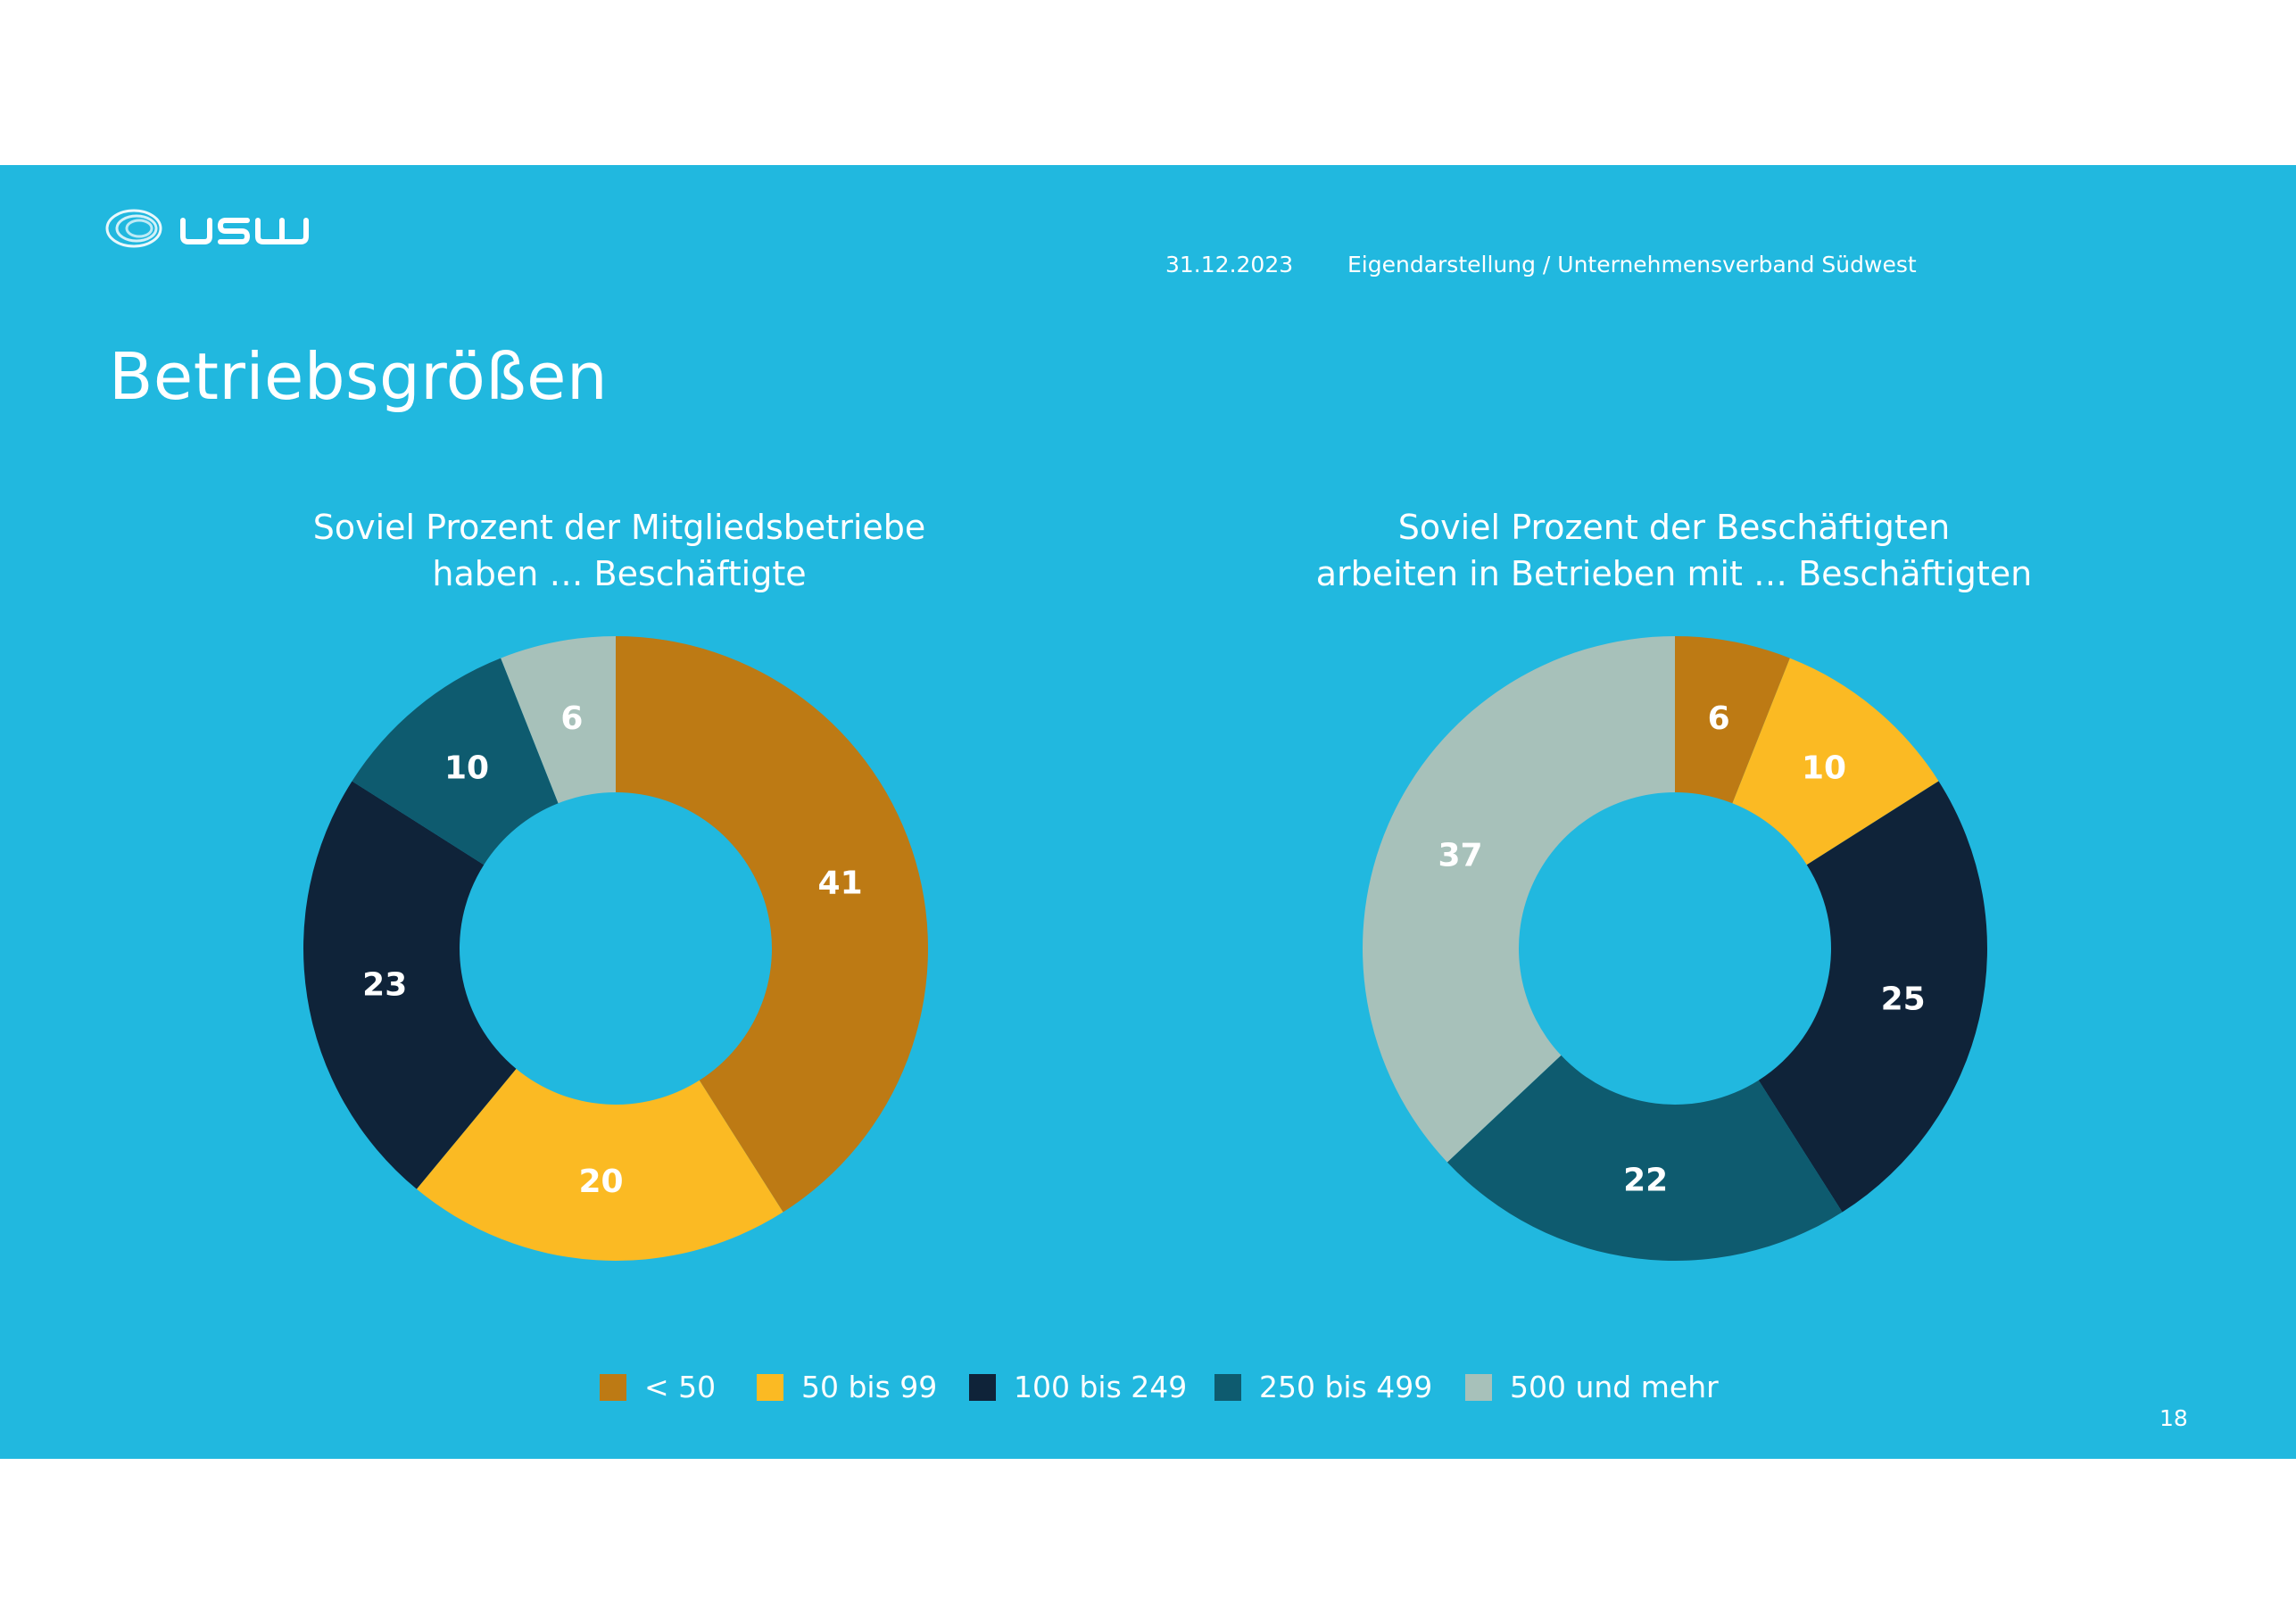 Image resolution: width=2296 pixels, height=1623 pixels. What do you see at coordinates (1615, 1387) in the screenshot?
I see `legend-label-5: 500 und mehr` at bounding box center [1615, 1387].